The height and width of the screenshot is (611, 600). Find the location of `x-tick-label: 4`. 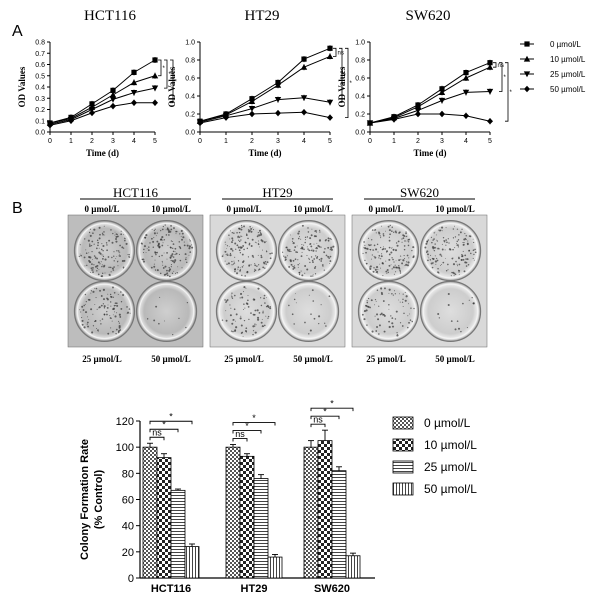

x-tick-label: 4 is located at coordinates (304, 141).